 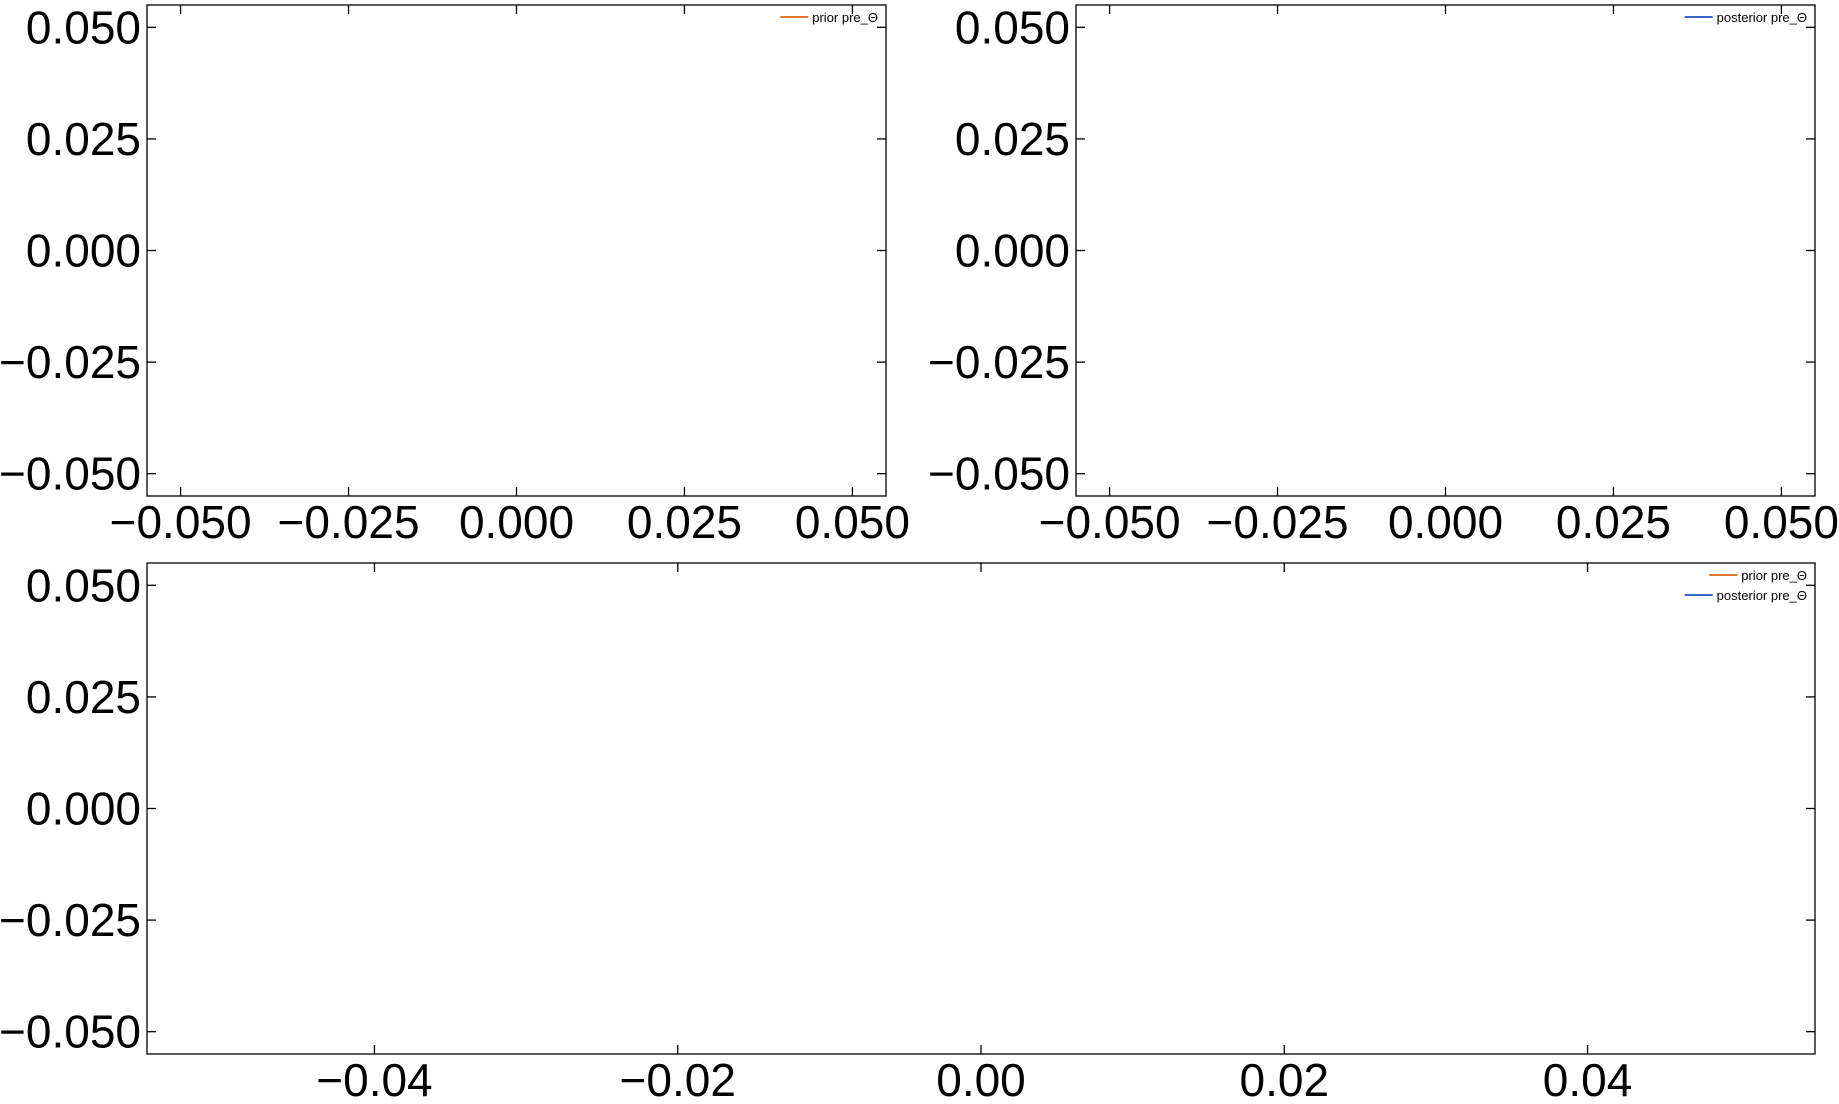 What do you see at coordinates (678, 1079) in the screenshot?
I see `x-tick-label: −0.02` at bounding box center [678, 1079].